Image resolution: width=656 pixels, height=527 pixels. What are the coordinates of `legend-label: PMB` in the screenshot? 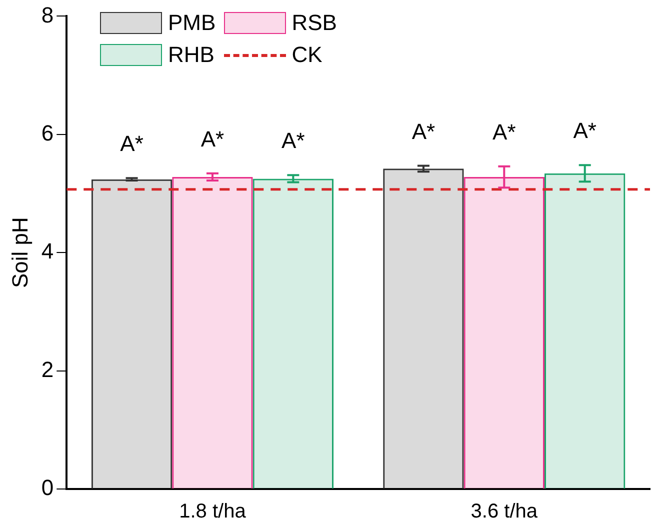 It's located at (192, 23).